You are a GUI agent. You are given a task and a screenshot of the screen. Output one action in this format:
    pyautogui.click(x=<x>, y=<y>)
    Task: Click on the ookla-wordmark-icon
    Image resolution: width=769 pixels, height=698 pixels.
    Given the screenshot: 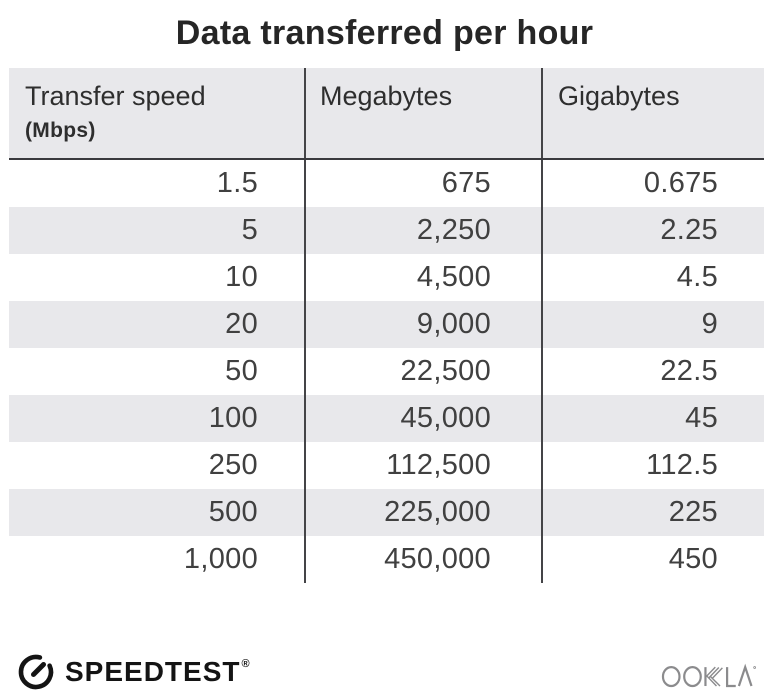 What is the action you would take?
    pyautogui.click(x=708, y=675)
    